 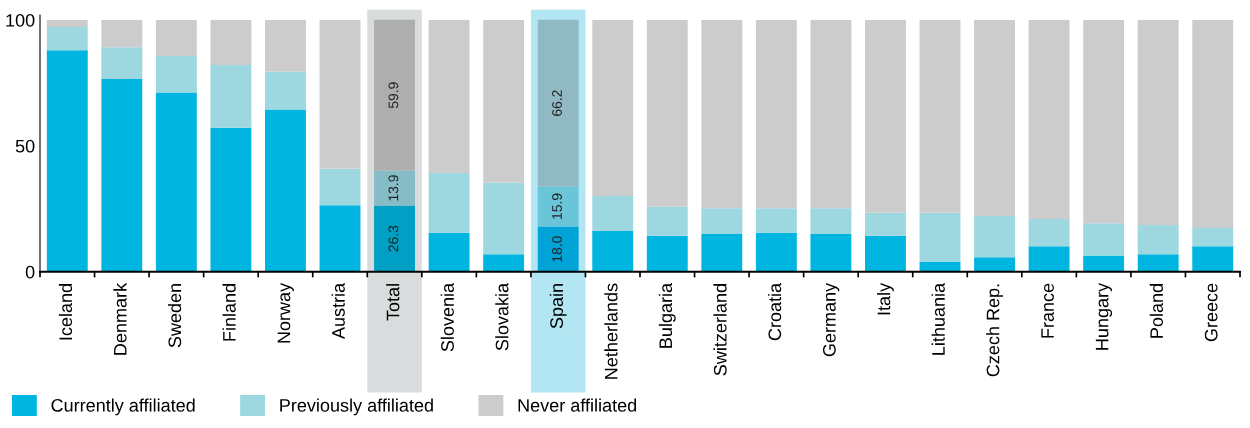 What do you see at coordinates (831, 319) in the screenshot?
I see `x-tick-label: Germany` at bounding box center [831, 319].